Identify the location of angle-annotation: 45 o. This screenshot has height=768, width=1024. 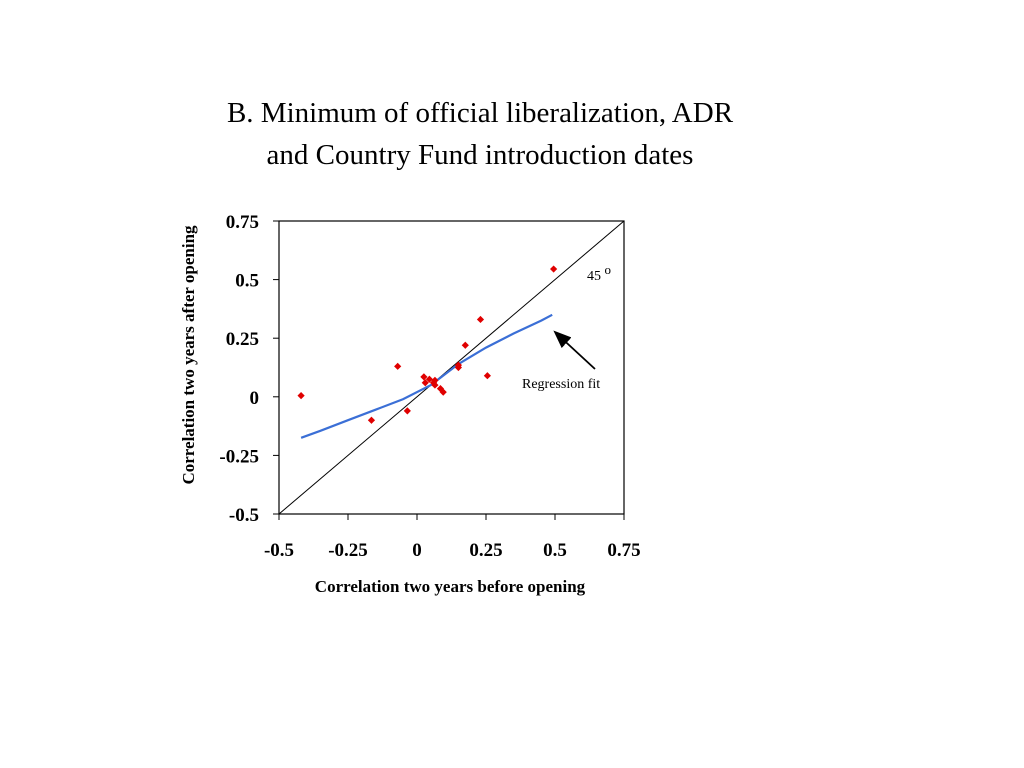
(599, 273).